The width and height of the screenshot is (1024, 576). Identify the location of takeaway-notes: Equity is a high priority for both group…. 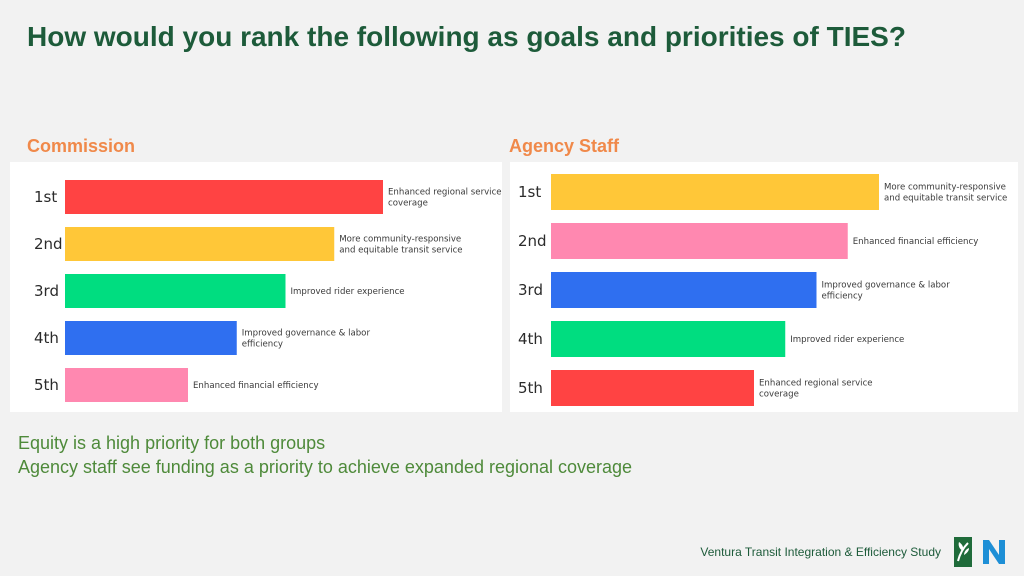
(325, 455).